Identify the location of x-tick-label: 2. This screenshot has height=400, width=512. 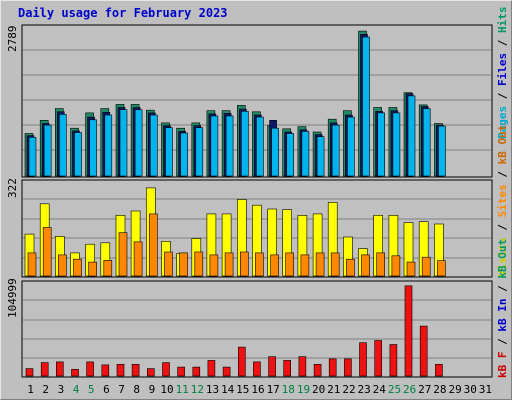
(45, 389).